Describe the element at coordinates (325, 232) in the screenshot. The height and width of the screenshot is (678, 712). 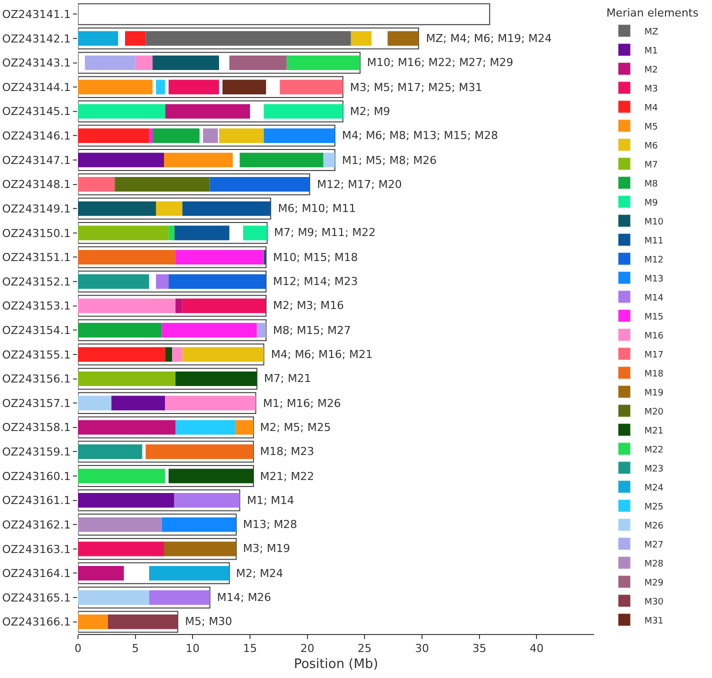
I see `annotation: M7; M9; M11; M22` at that location.